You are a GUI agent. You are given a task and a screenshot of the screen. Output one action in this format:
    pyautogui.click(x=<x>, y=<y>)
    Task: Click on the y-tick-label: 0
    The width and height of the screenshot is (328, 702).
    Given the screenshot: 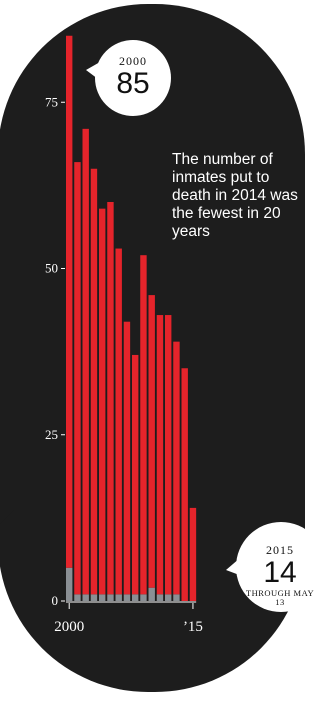 What is the action you would take?
    pyautogui.click(x=55, y=600)
    